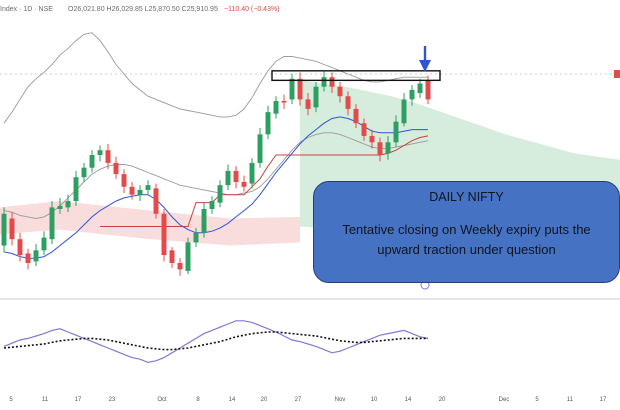 Image resolution: width=620 pixels, height=410 pixels. What do you see at coordinates (112, 400) in the screenshot?
I see `x-tick-label: 23` at bounding box center [112, 400].